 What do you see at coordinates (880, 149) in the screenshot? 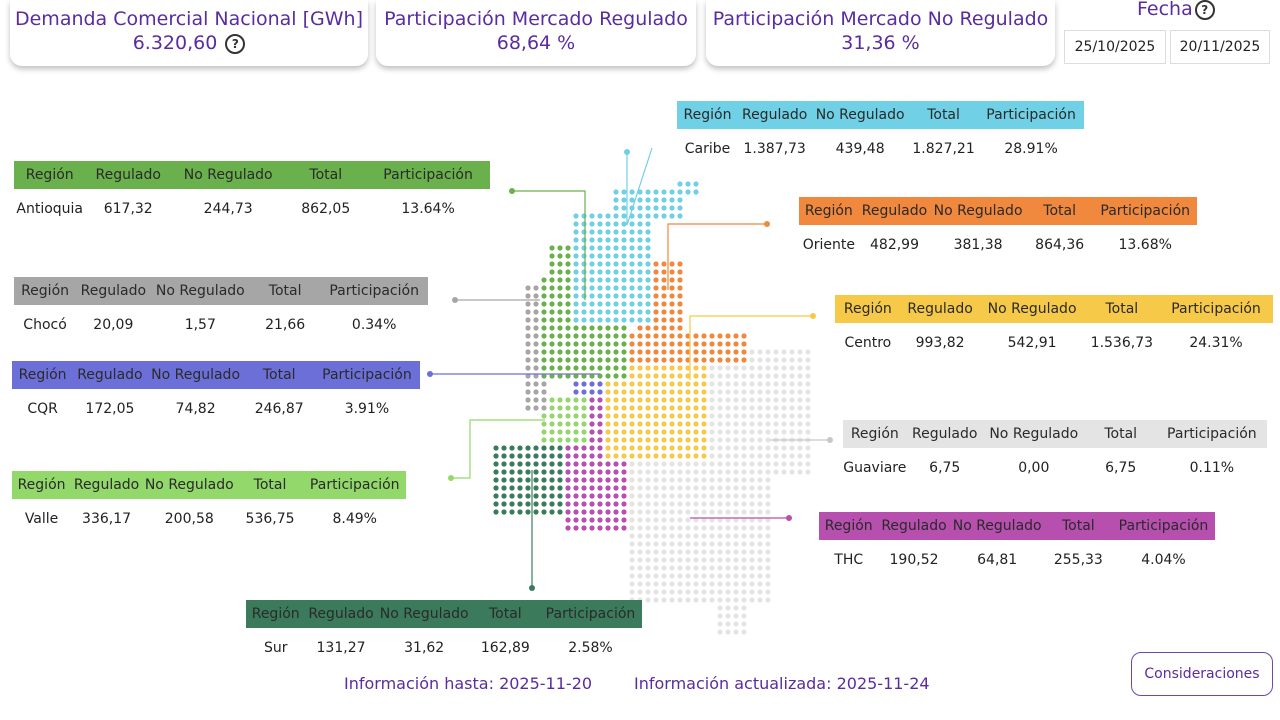
I see `table-row: Caribe 1.387,73 439,48 1.827,21 28.91%` at bounding box center [880, 149].